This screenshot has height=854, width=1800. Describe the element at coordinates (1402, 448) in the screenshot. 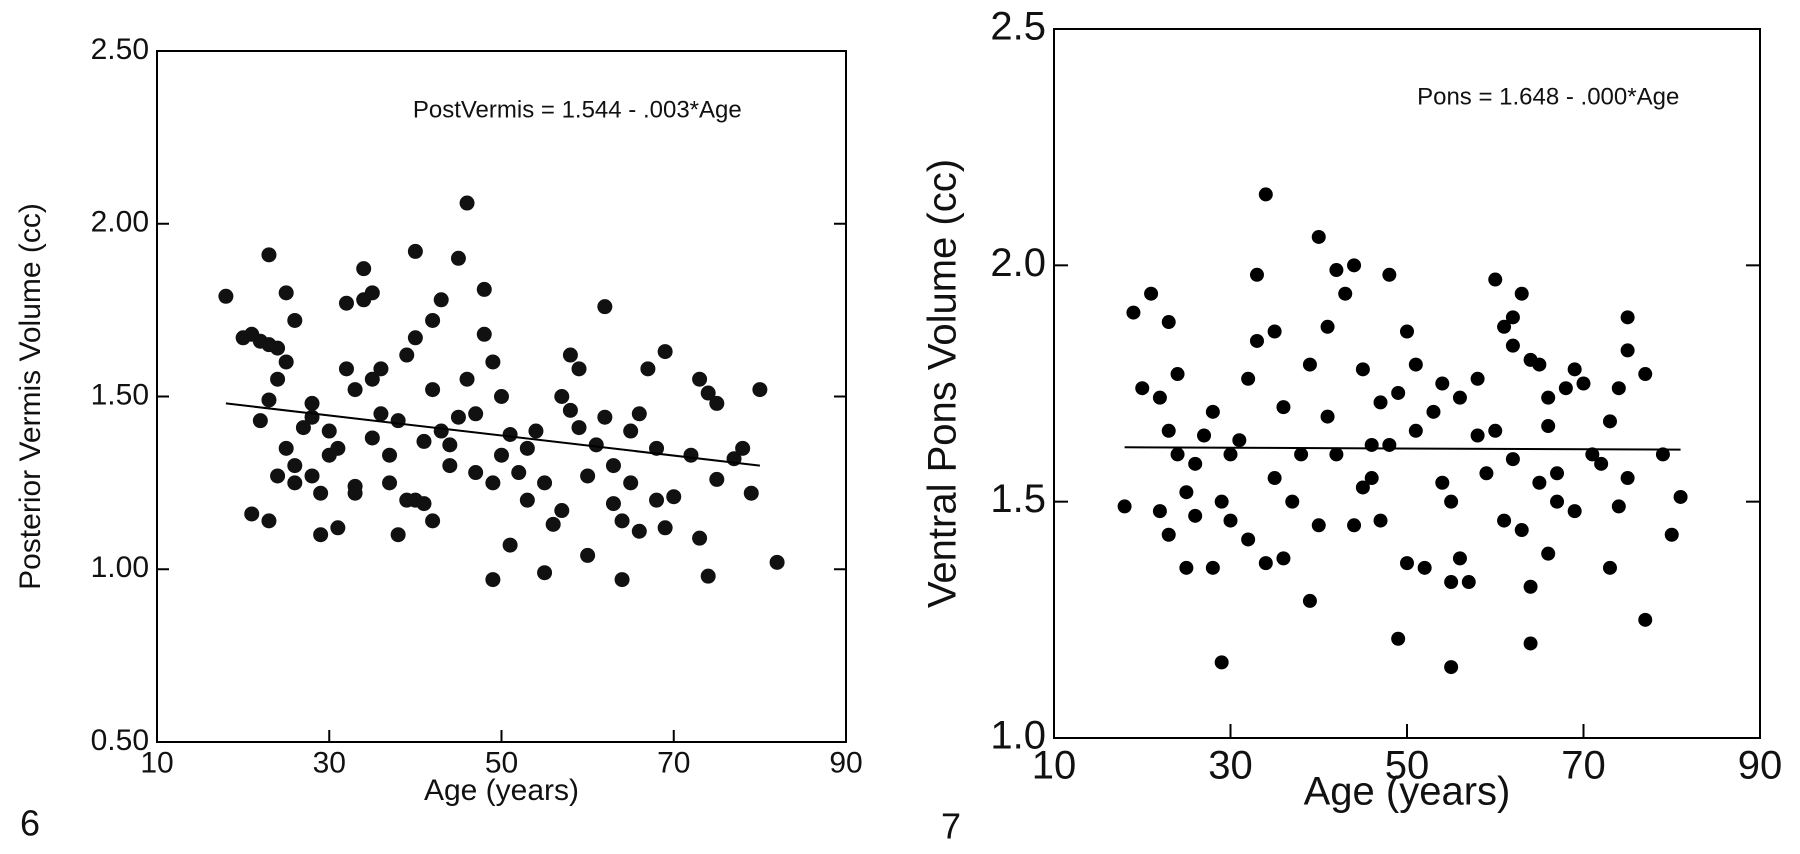

I see `trend-line` at that location.